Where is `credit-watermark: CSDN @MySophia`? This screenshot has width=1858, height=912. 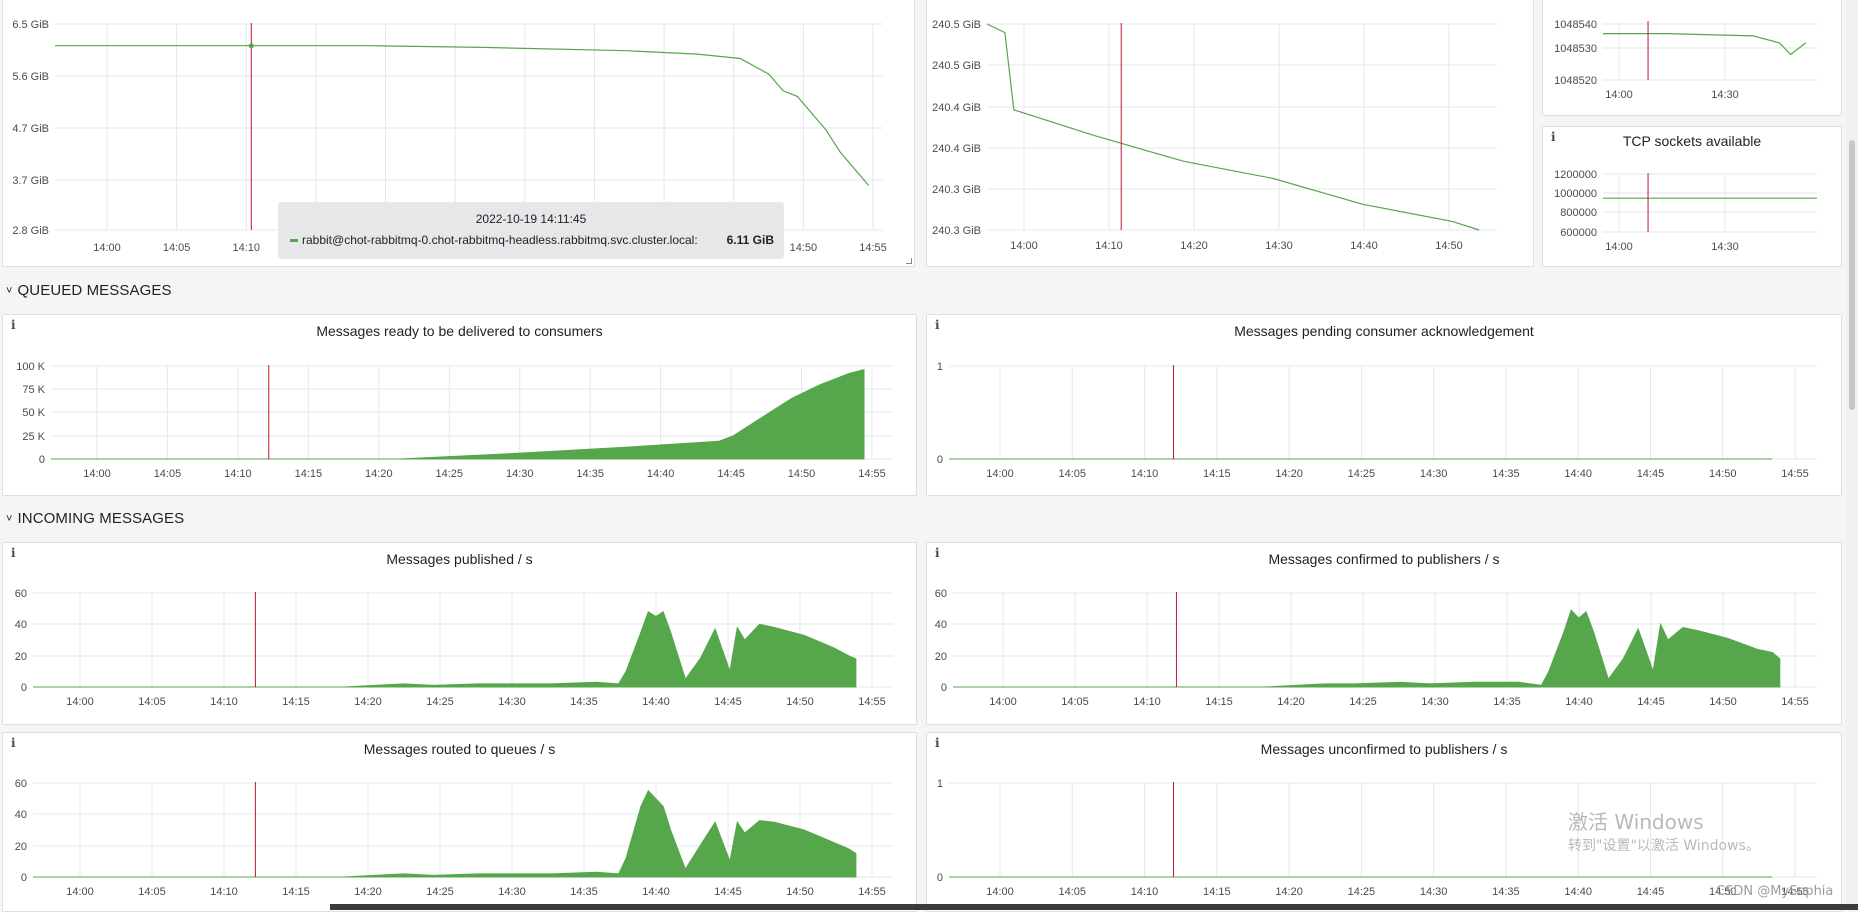
credit-watermark: CSDN @MySophia is located at coordinates (1774, 891).